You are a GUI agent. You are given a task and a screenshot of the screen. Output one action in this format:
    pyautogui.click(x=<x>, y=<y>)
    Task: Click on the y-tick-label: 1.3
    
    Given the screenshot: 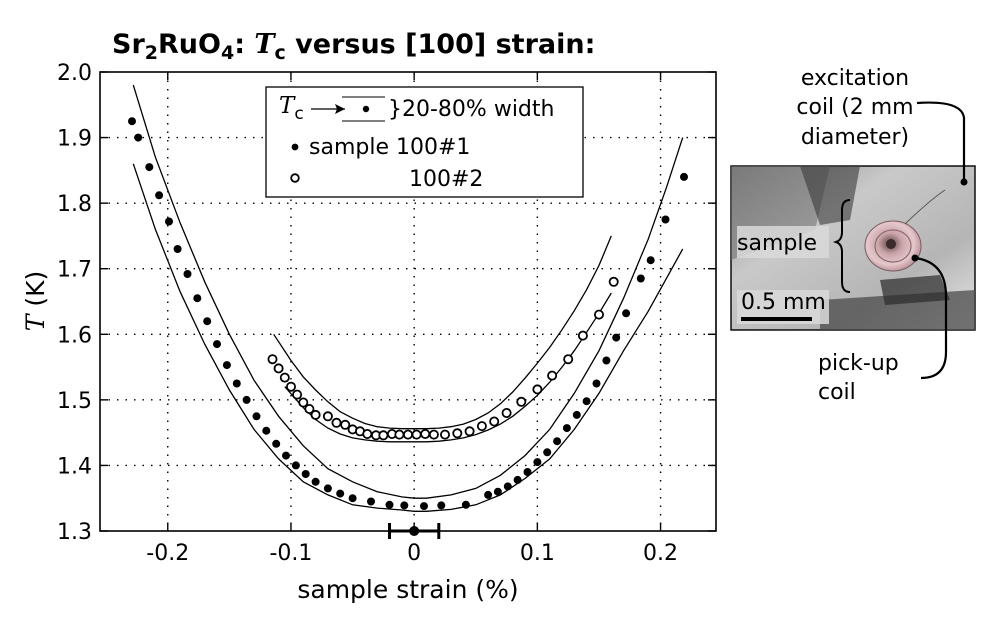 What is the action you would take?
    pyautogui.click(x=74, y=532)
    